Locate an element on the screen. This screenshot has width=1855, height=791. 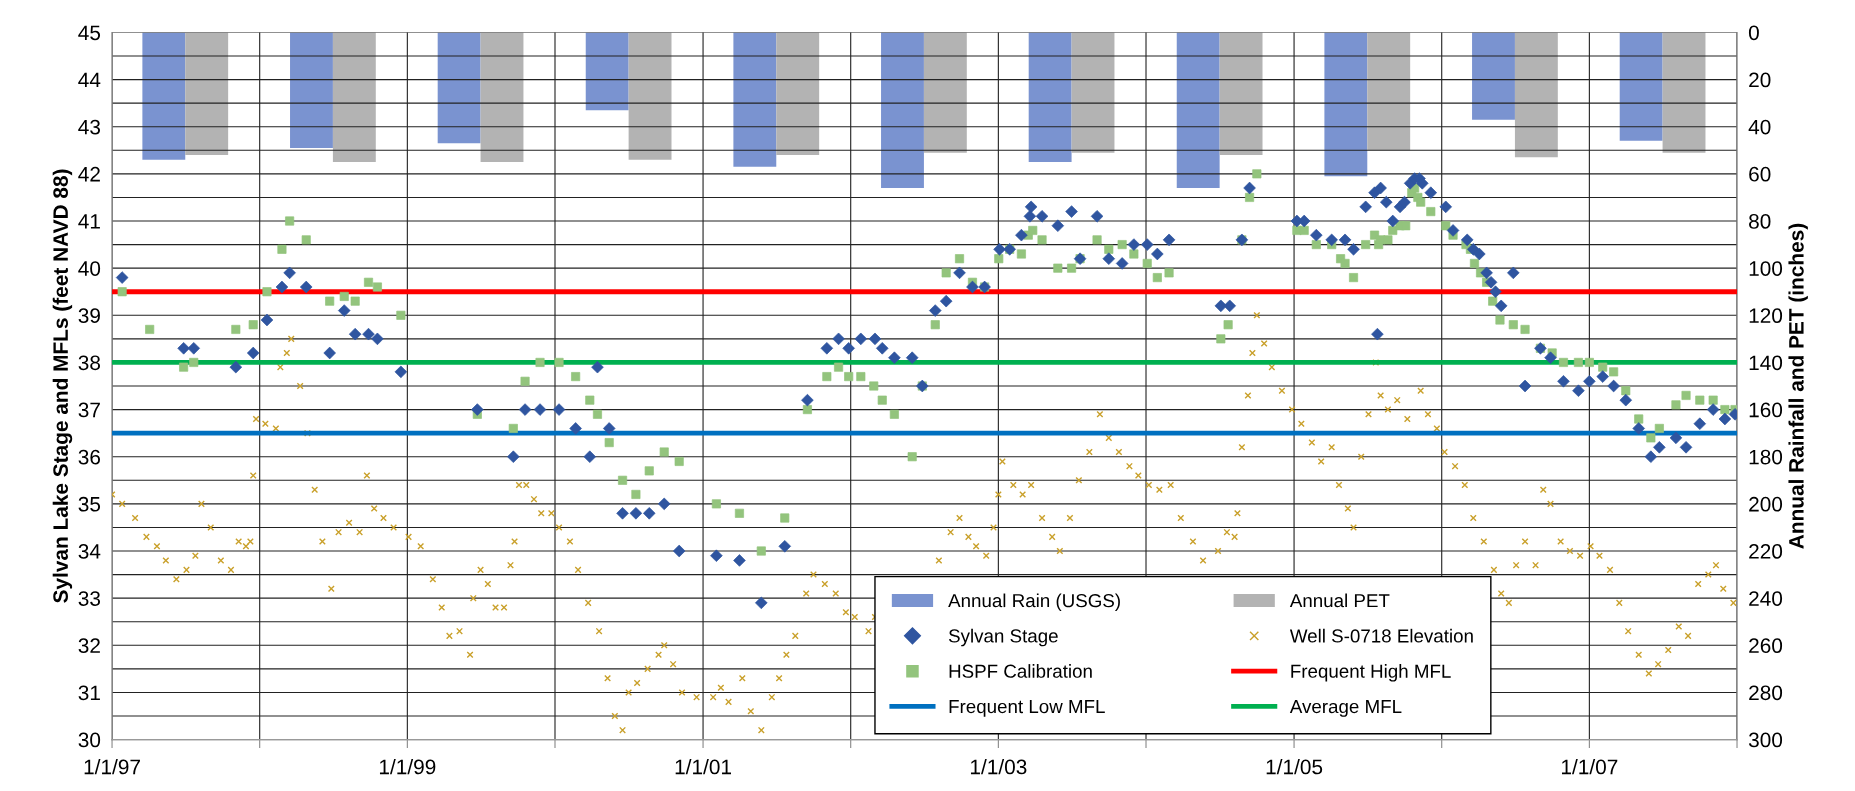
x-tick-label: 1/1/99 is located at coordinates (407, 767).